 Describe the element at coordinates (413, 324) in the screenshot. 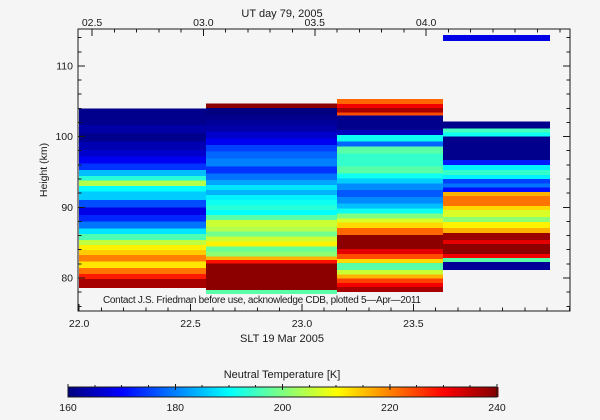

I see `x-tick-label: 23.5` at that location.